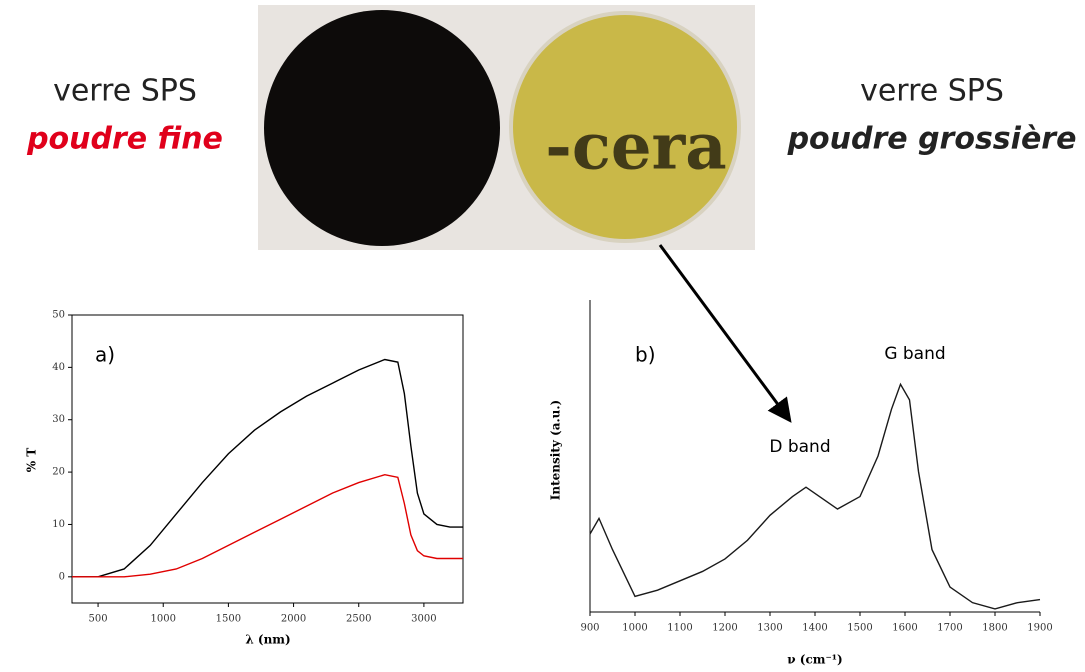  I want to click on y-axis-label: Intensity (a.u.), so click(556, 450).